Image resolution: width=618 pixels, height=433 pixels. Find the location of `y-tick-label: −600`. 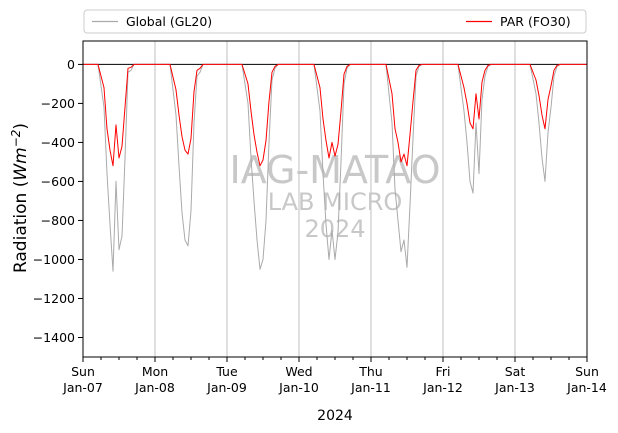

y-tick-label: −600 is located at coordinates (58, 181).